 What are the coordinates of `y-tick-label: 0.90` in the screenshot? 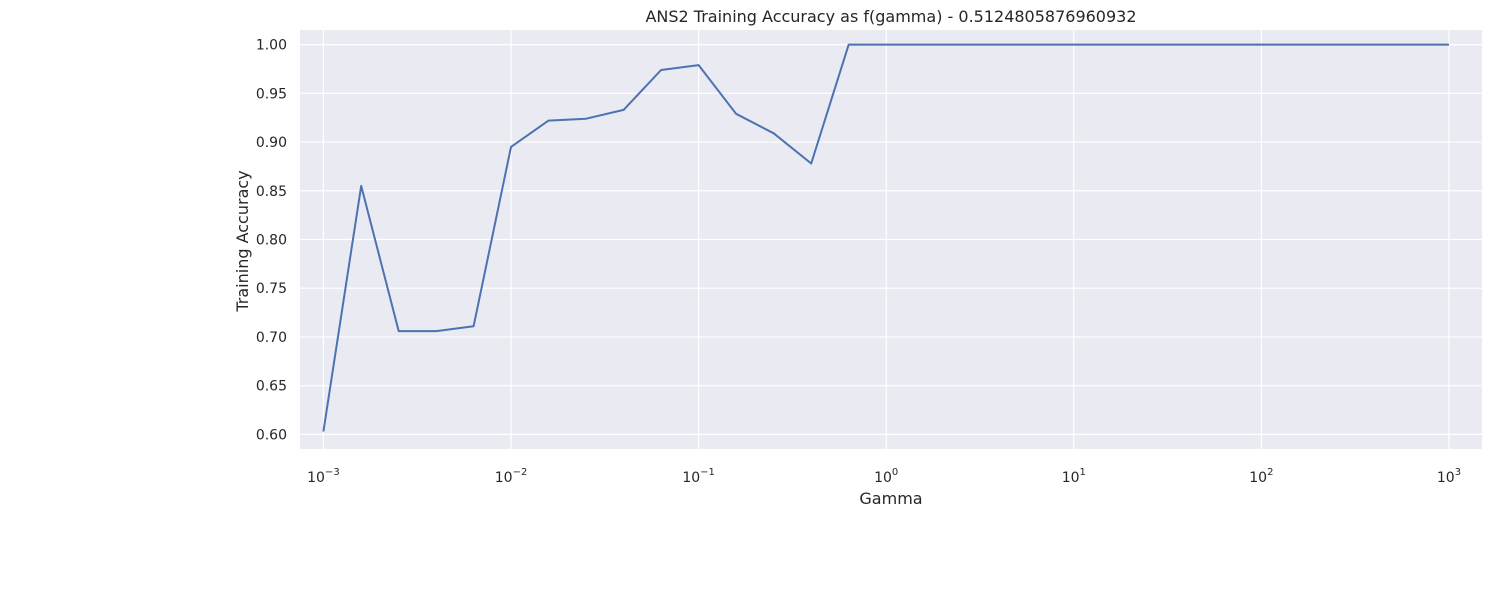 It's located at (271, 143).